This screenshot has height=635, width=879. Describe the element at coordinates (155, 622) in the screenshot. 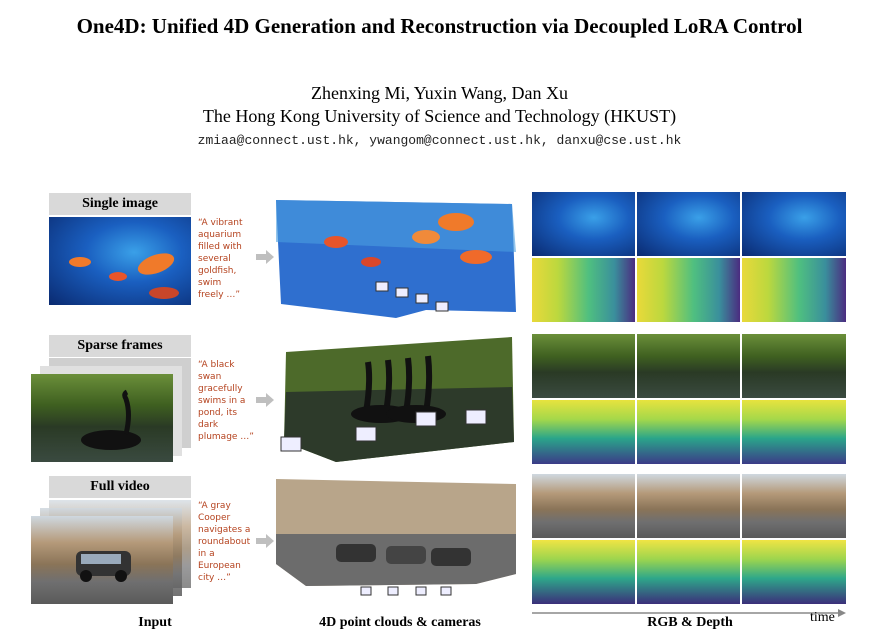

I see `caption-input: Input` at that location.